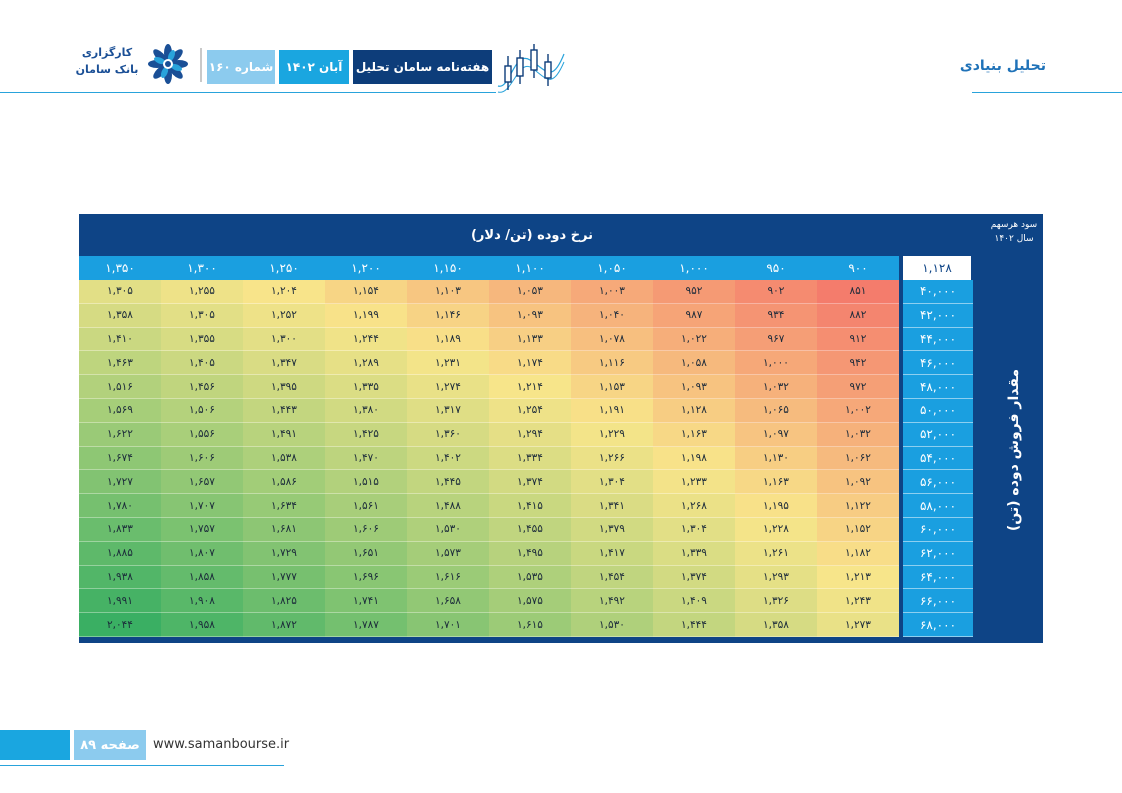 This screenshot has width=1122, height=793. What do you see at coordinates (530, 553) in the screenshot?
I see `eps-cell: ۱,۴۹۵` at bounding box center [530, 553].